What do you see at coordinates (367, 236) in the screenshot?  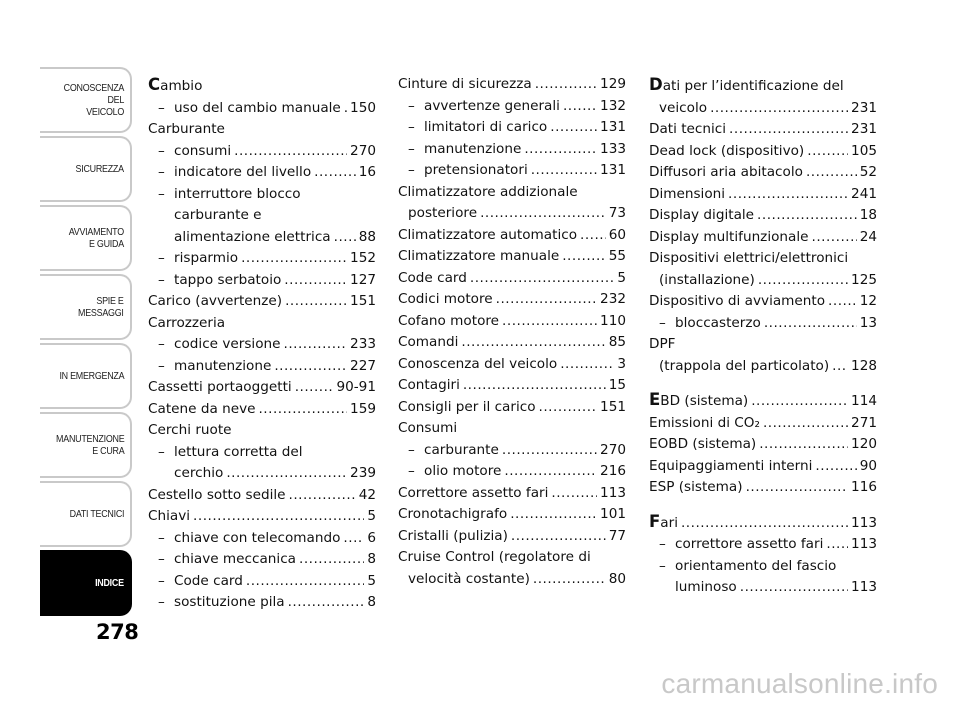 I see `page-ref: 88` at bounding box center [367, 236].